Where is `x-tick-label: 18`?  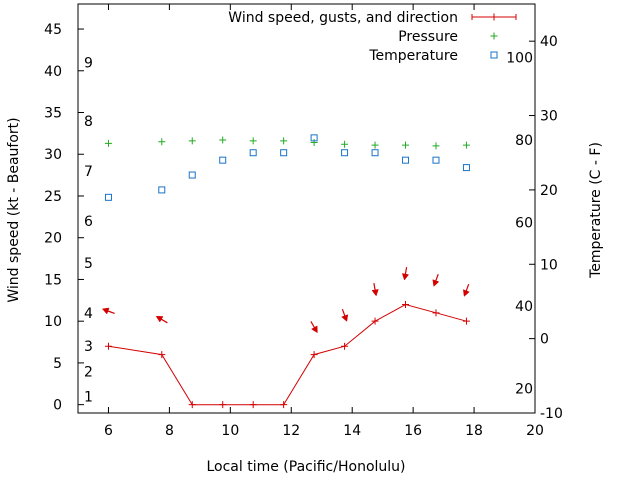
x-tick-label: 18 is located at coordinates (474, 431).